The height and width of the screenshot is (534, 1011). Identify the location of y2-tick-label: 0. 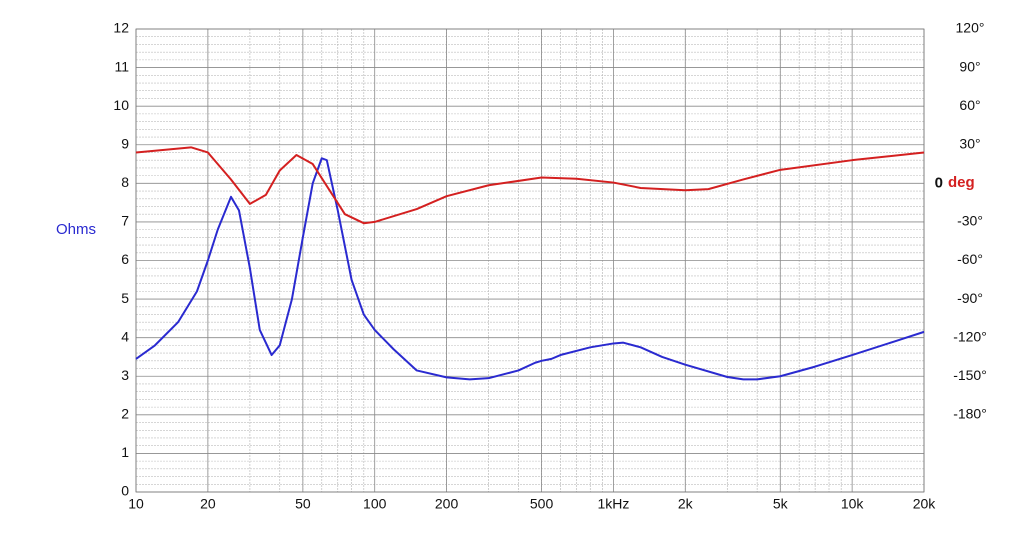
(939, 182).